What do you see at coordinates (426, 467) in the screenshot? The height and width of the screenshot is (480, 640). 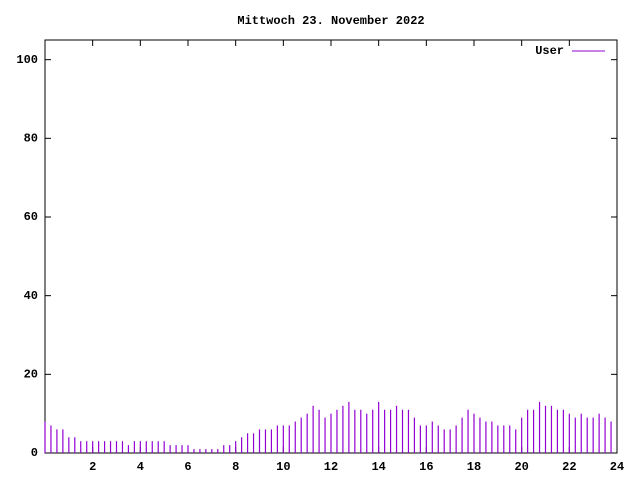 I see `x-tick-label: 16` at bounding box center [426, 467].